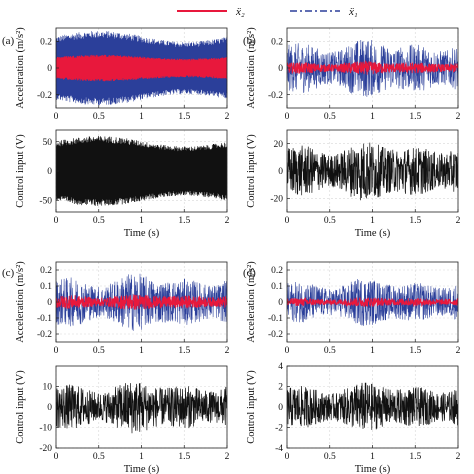  I want to click on legend-x1-label: ẍ₁, so click(353, 12).